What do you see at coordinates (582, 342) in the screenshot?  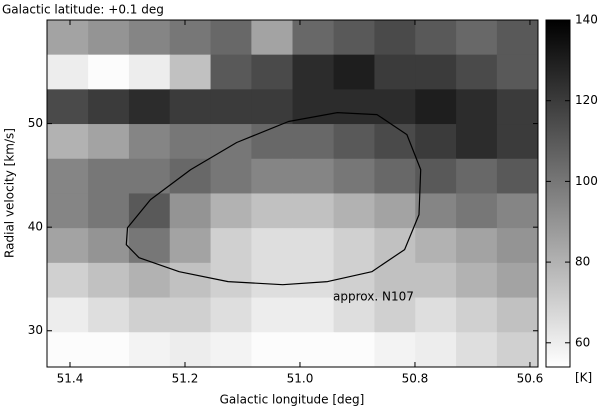 I see `colorbar-tick-label: 60` at bounding box center [582, 342].